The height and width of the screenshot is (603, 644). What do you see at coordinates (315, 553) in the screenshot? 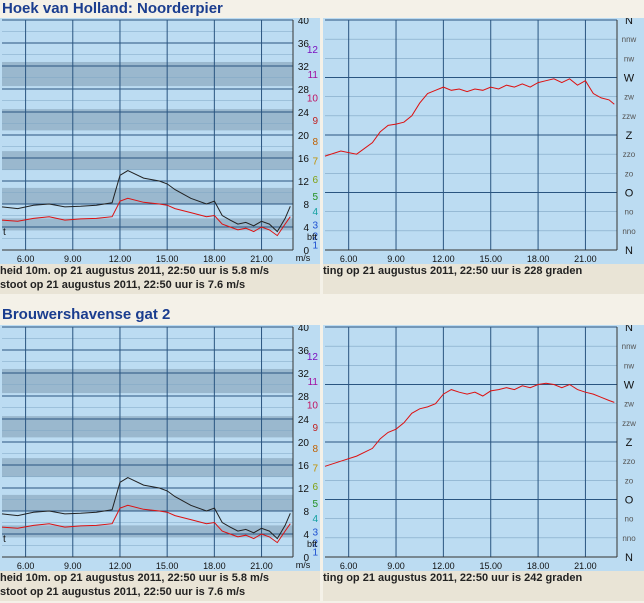
I see `bft-tick-label: 1` at bounding box center [315, 553].